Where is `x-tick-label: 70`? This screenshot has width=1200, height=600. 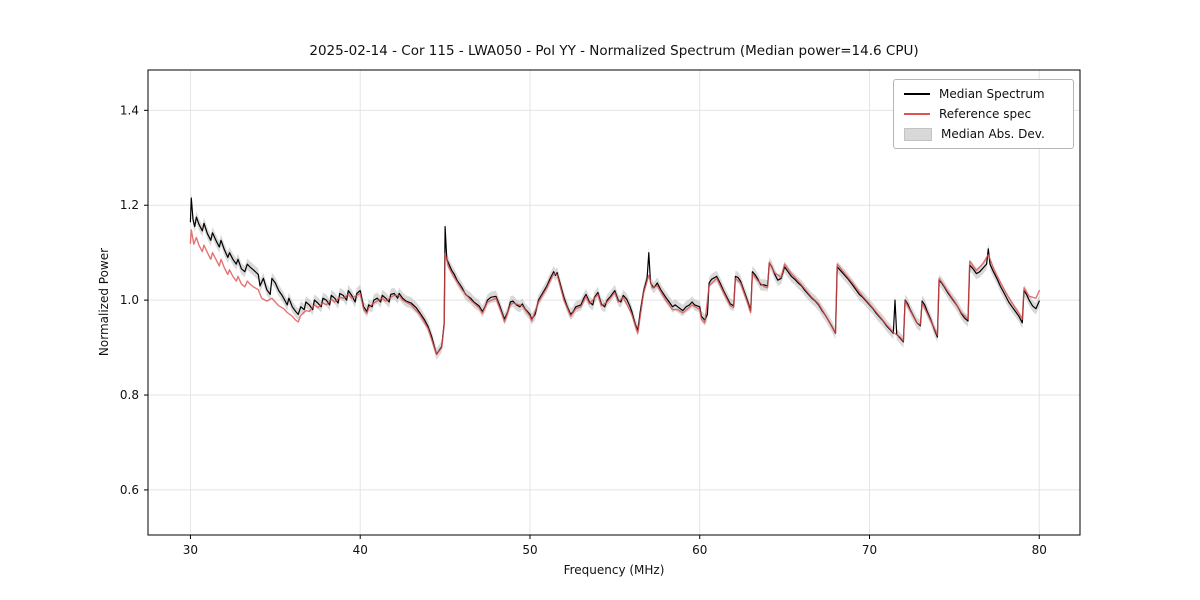 x-tick-label: 70 is located at coordinates (869, 550).